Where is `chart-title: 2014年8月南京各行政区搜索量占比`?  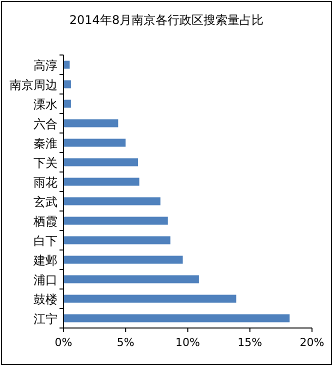 chart-title: 2014年8月南京各行政区搜索量占比 is located at coordinates (166, 20).